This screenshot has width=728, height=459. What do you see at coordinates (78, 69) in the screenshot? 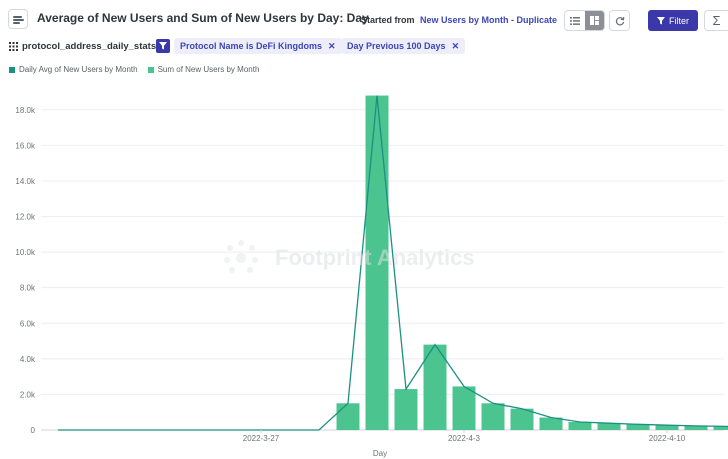
I see `legend-label: Daily Avg of New Users by Month` at bounding box center [78, 69].